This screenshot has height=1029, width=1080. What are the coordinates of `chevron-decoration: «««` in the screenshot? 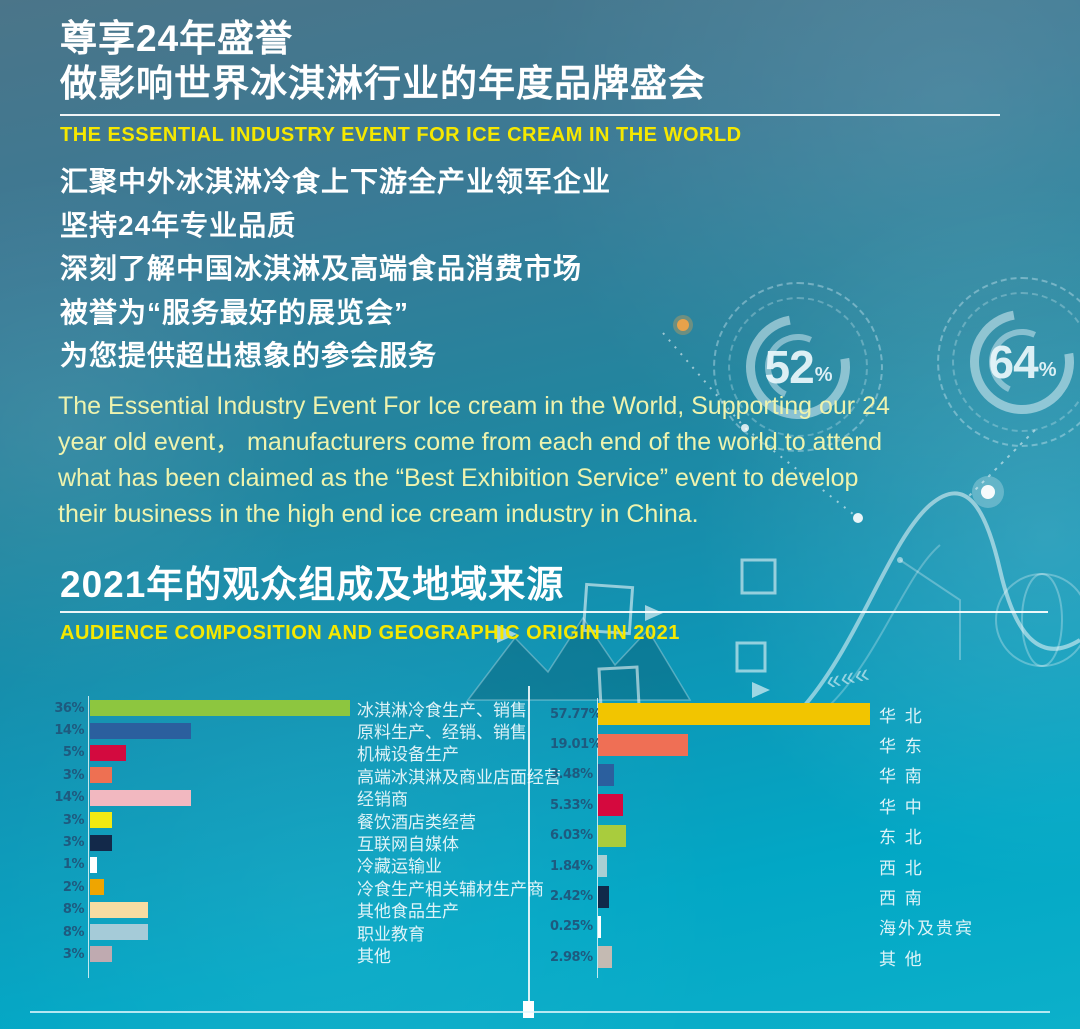 It's located at (847, 677).